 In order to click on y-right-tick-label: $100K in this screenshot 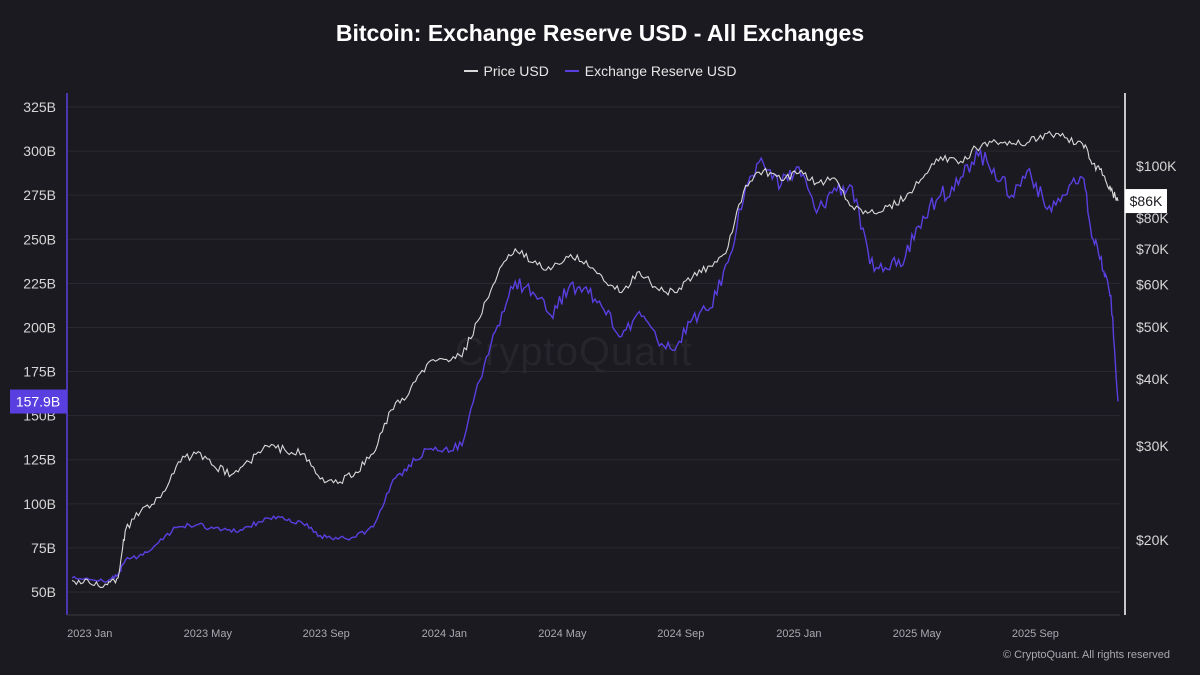, I will do `click(1156, 166)`.